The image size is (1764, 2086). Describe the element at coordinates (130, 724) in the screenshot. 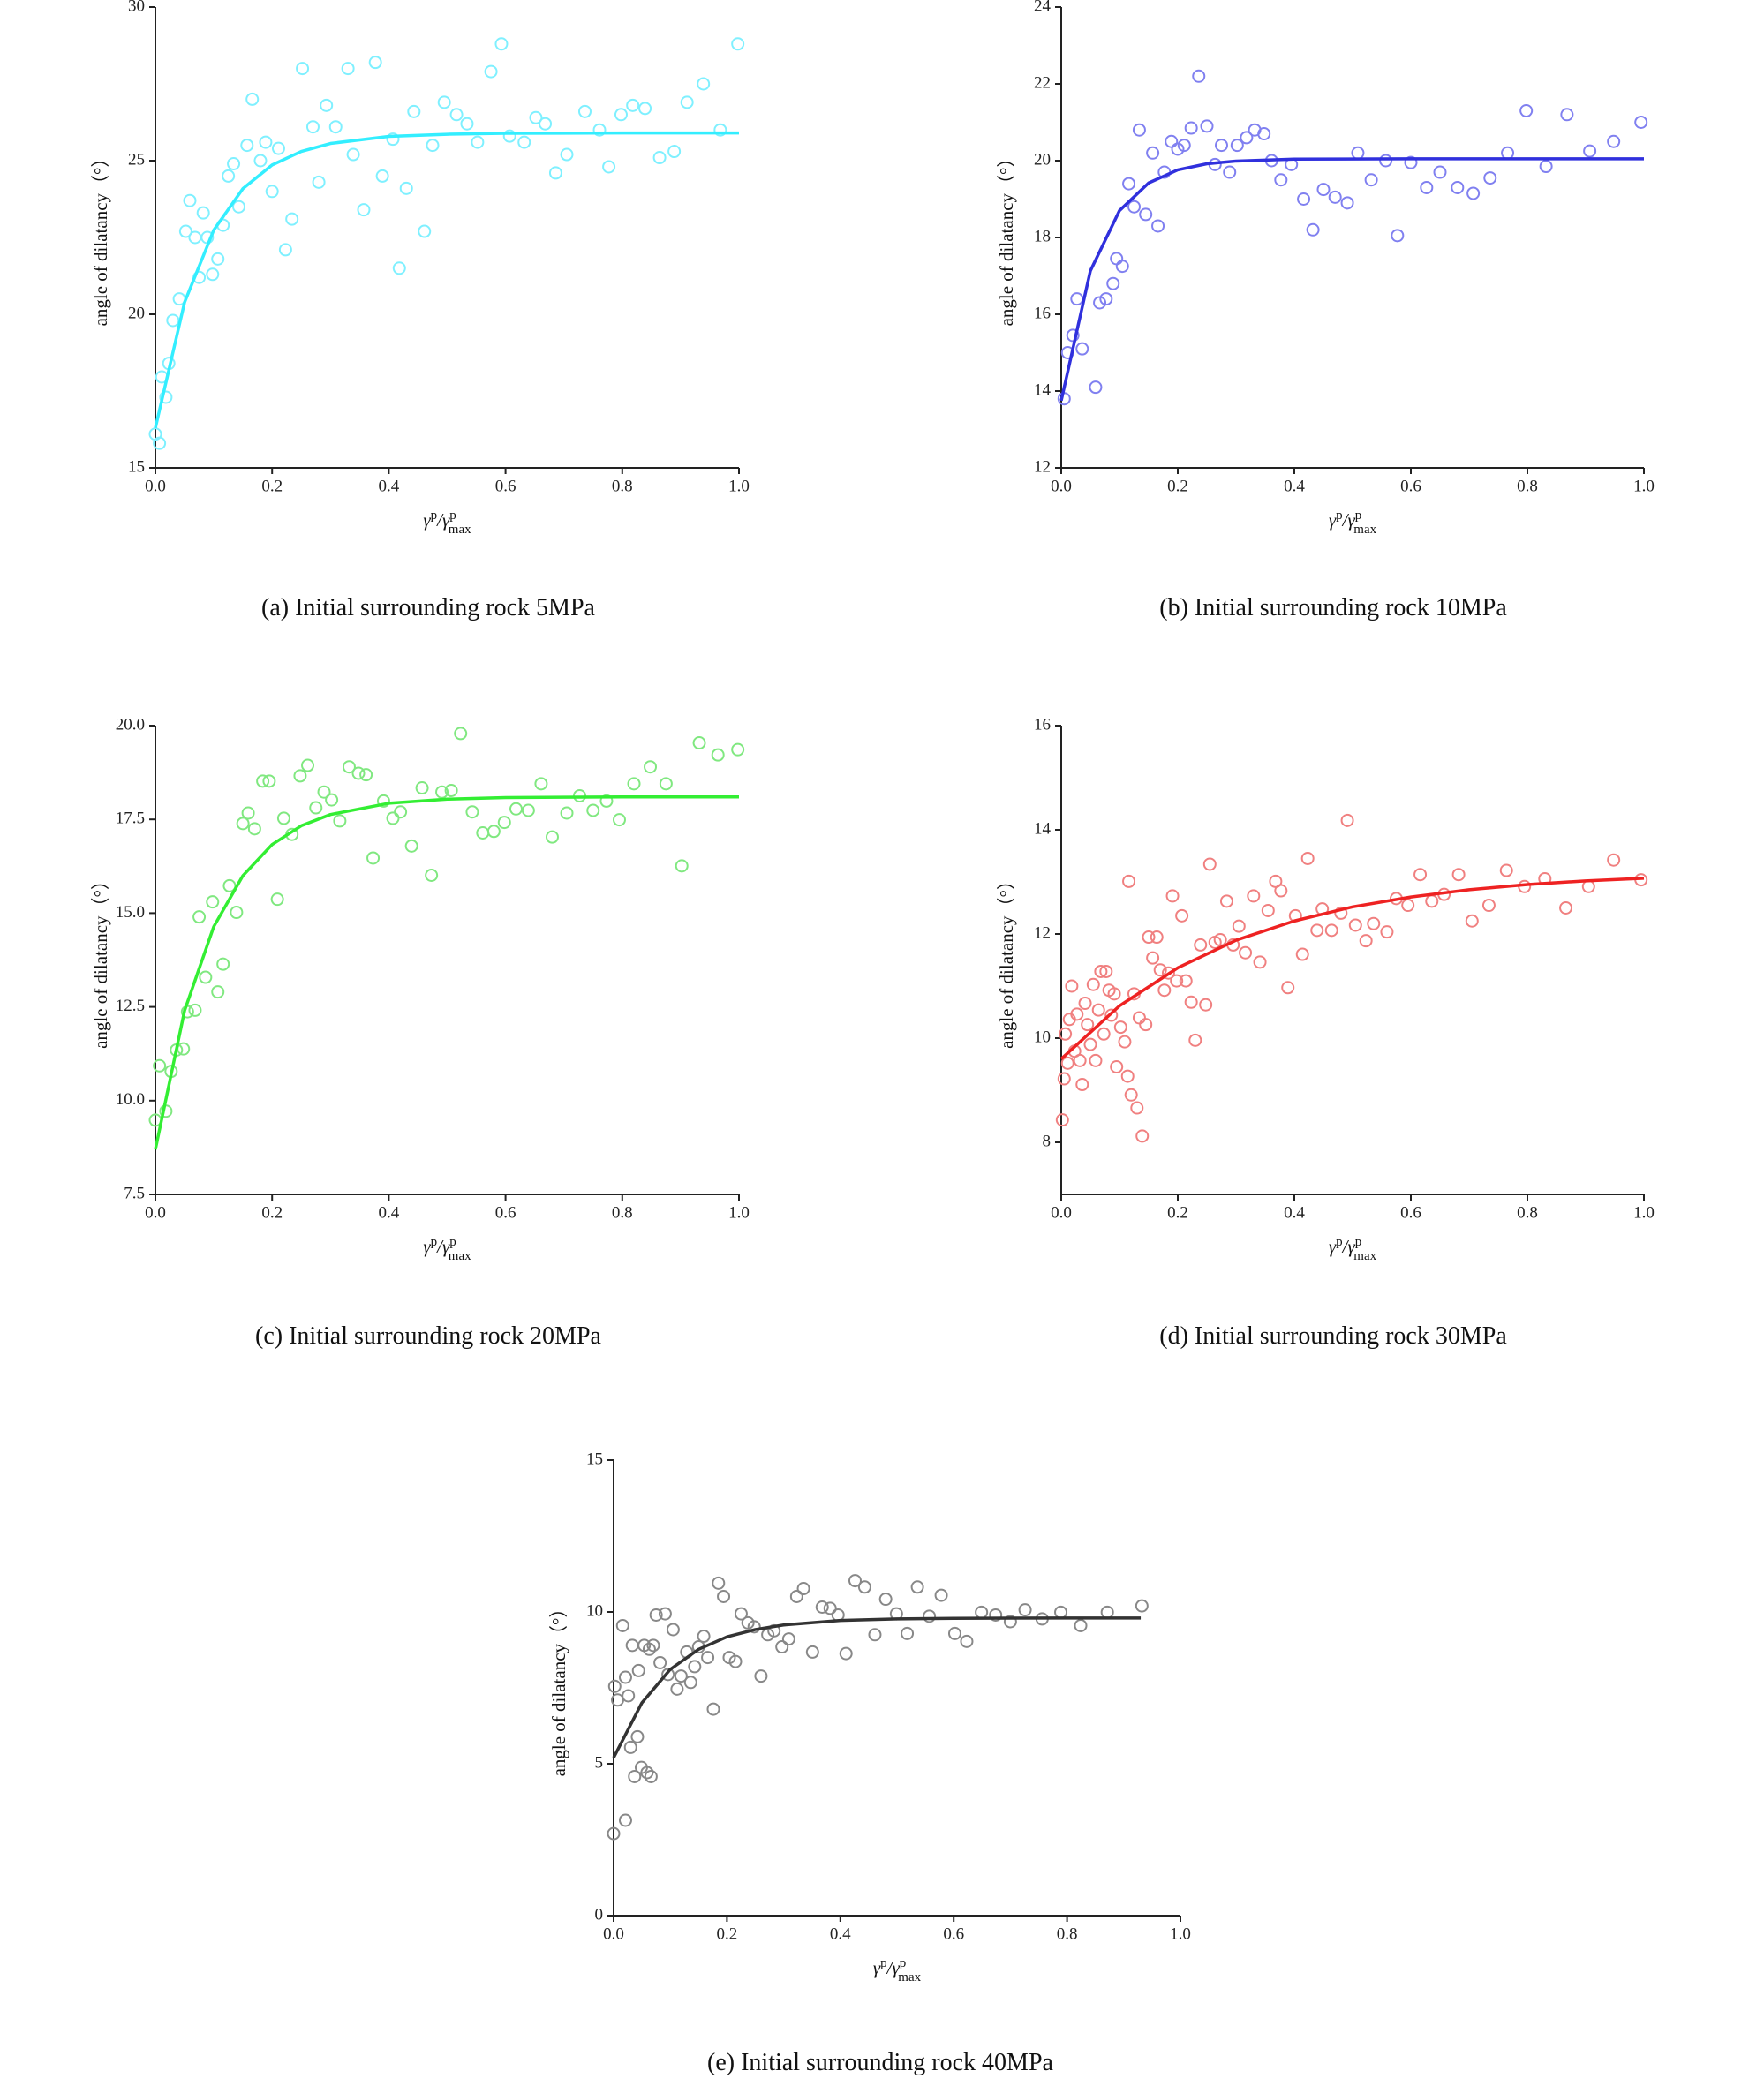

I see `y-tick-label: 20.0` at that location.